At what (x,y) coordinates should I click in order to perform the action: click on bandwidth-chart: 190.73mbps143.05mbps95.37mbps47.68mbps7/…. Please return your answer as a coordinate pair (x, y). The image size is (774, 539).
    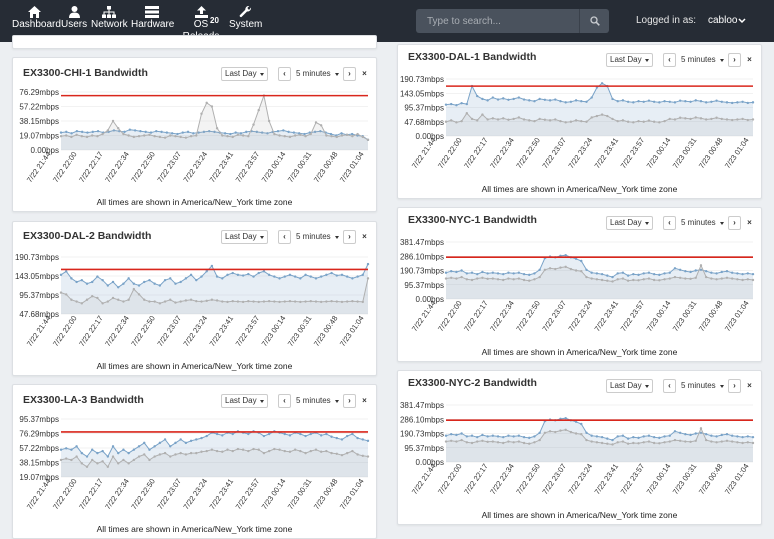
    Looking at the image, I should click on (192, 300).